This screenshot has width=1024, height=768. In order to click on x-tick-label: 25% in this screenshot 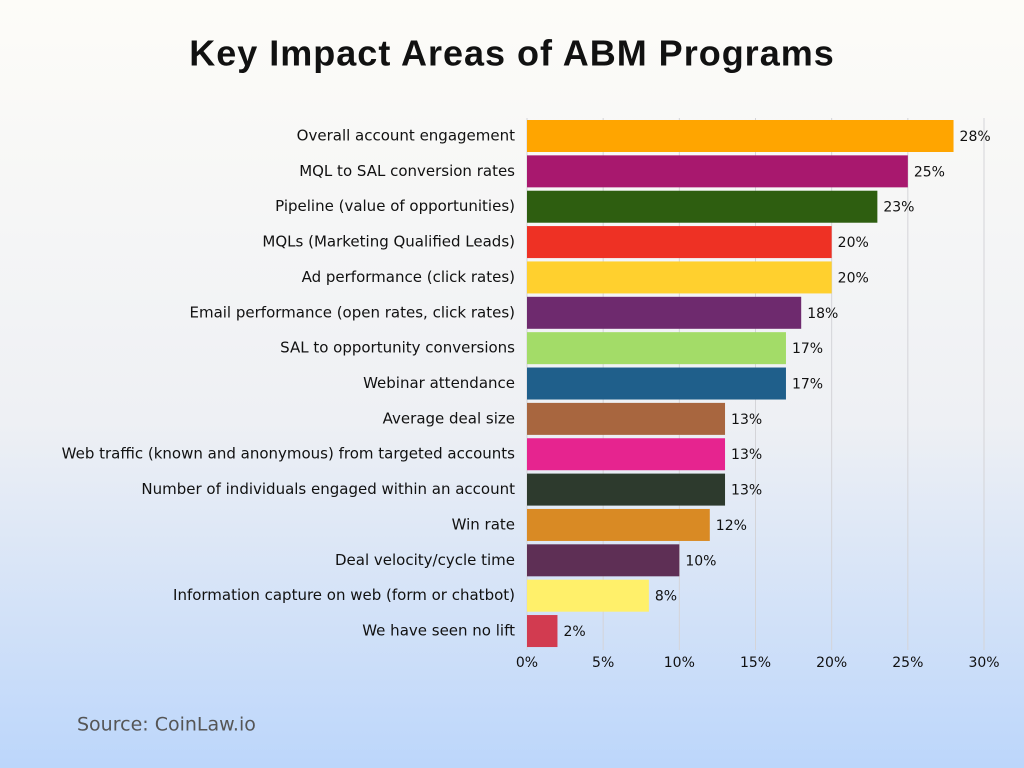, I will do `click(907, 663)`.